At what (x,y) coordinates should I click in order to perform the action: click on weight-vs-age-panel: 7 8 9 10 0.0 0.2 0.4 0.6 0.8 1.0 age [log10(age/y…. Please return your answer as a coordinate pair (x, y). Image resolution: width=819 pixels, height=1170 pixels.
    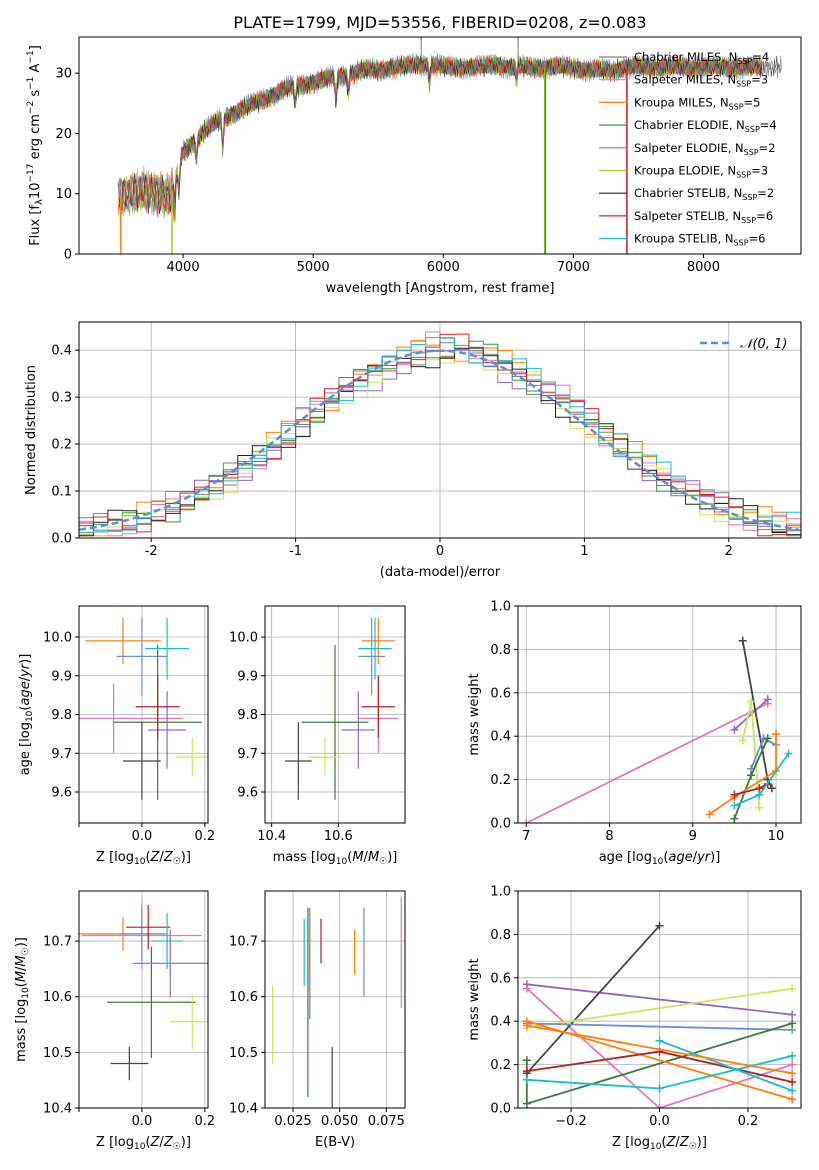
    Looking at the image, I should click on (634, 733).